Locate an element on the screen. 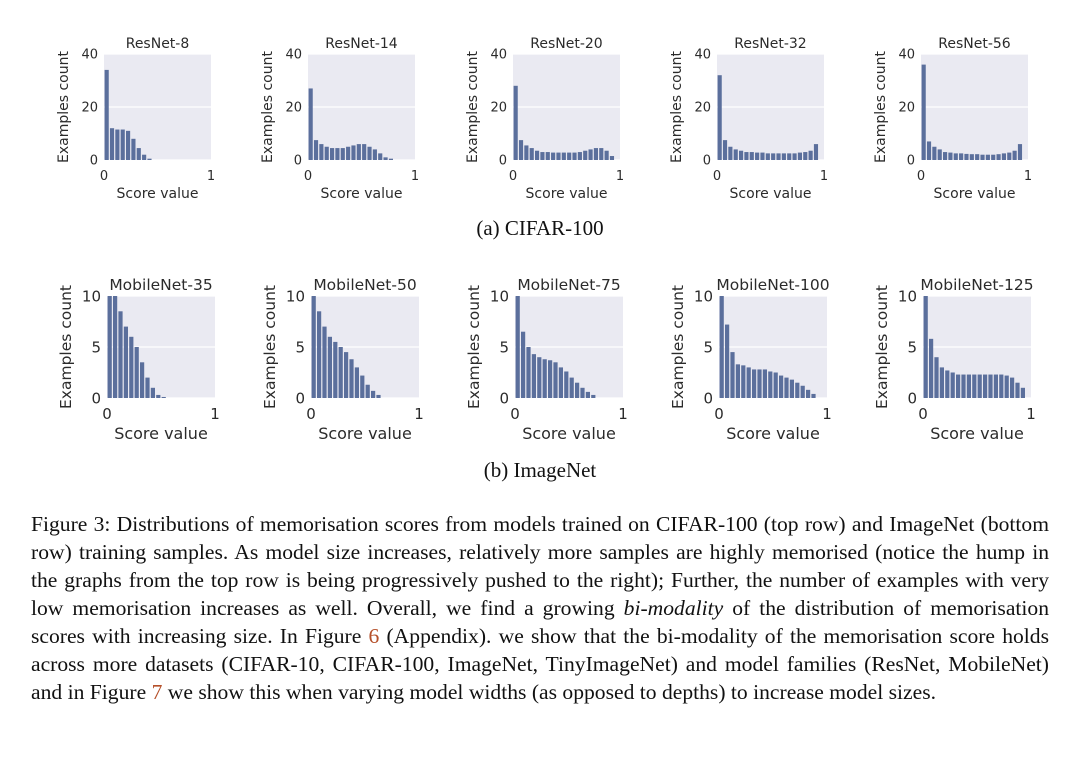 This screenshot has height=760, width=1080. figure-6-link: 6 is located at coordinates (374, 636).